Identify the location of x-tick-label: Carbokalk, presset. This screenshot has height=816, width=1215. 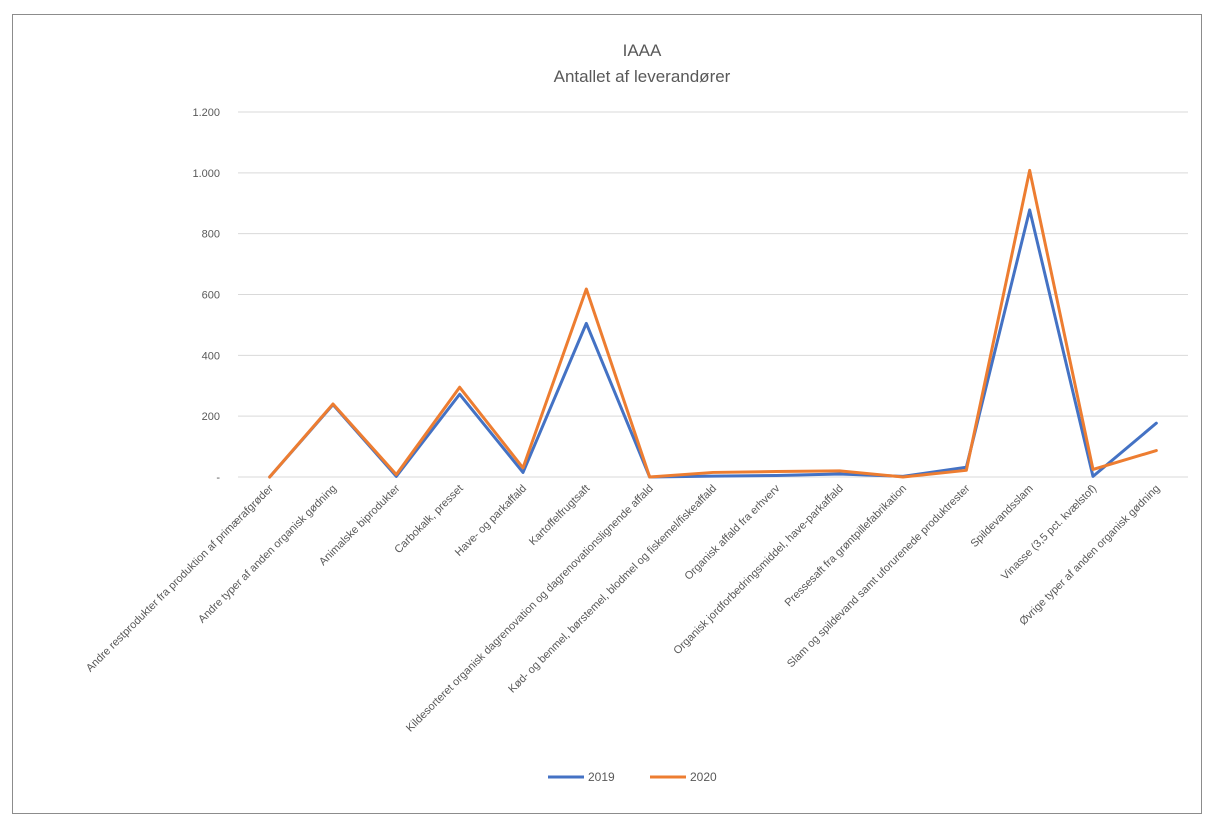
(428, 519).